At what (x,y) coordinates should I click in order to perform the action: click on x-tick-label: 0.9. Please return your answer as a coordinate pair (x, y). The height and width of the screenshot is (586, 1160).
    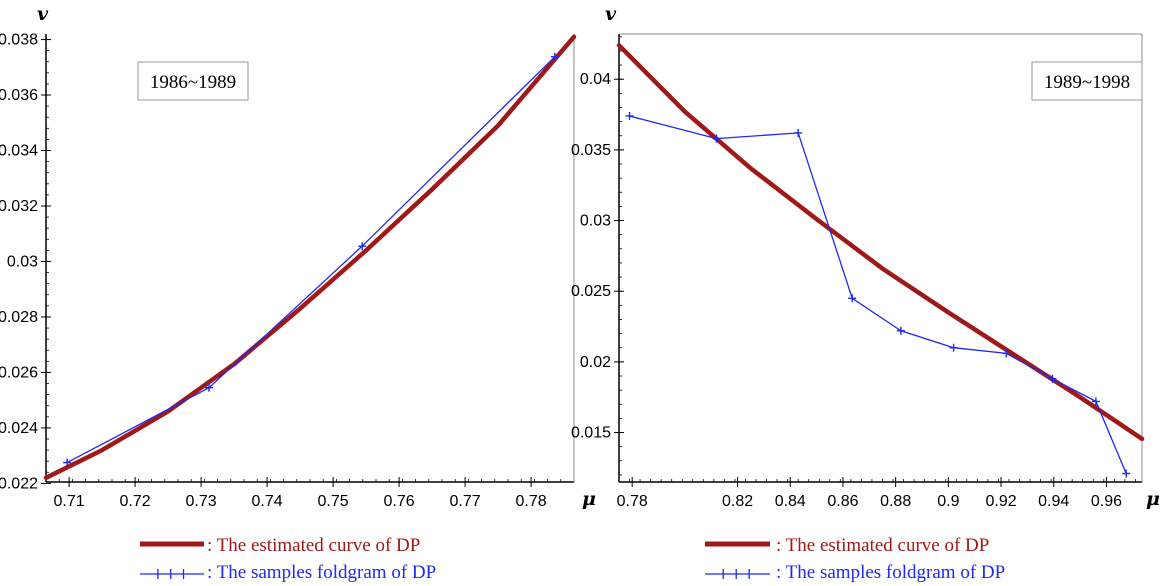
    Looking at the image, I should click on (948, 501).